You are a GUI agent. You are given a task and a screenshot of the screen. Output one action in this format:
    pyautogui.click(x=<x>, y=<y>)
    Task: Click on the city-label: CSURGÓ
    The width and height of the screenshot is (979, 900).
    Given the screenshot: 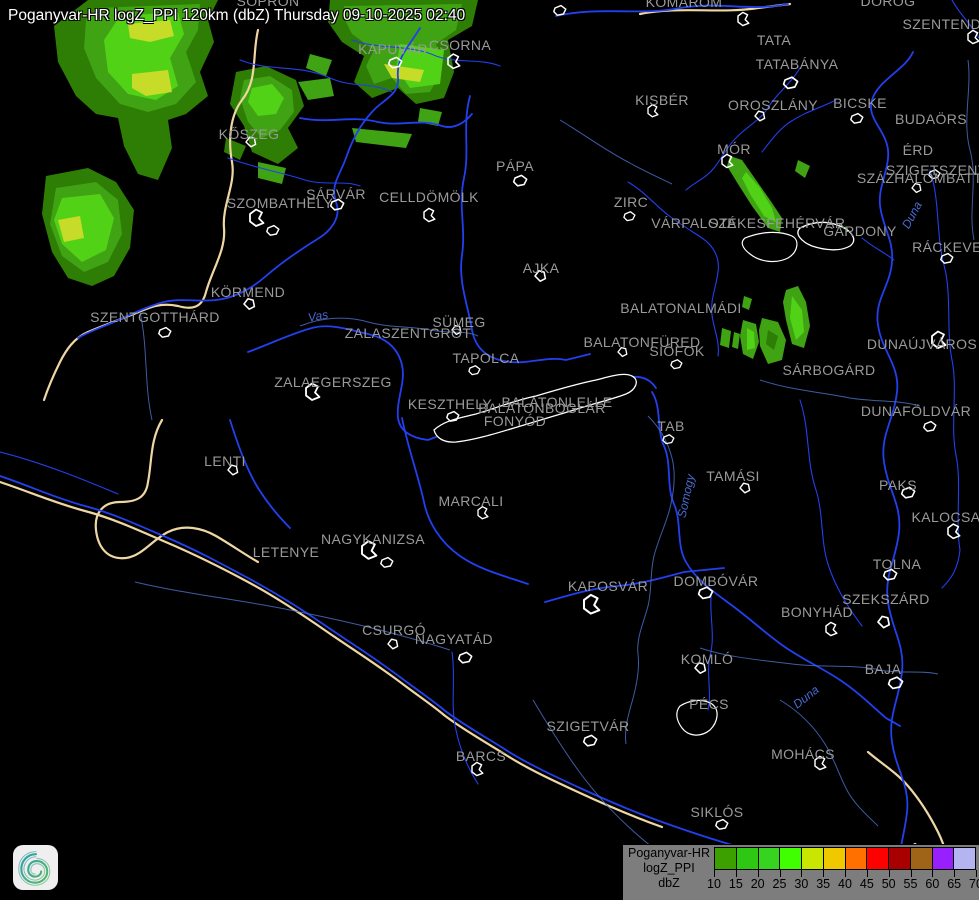 What is the action you would take?
    pyautogui.click(x=394, y=630)
    